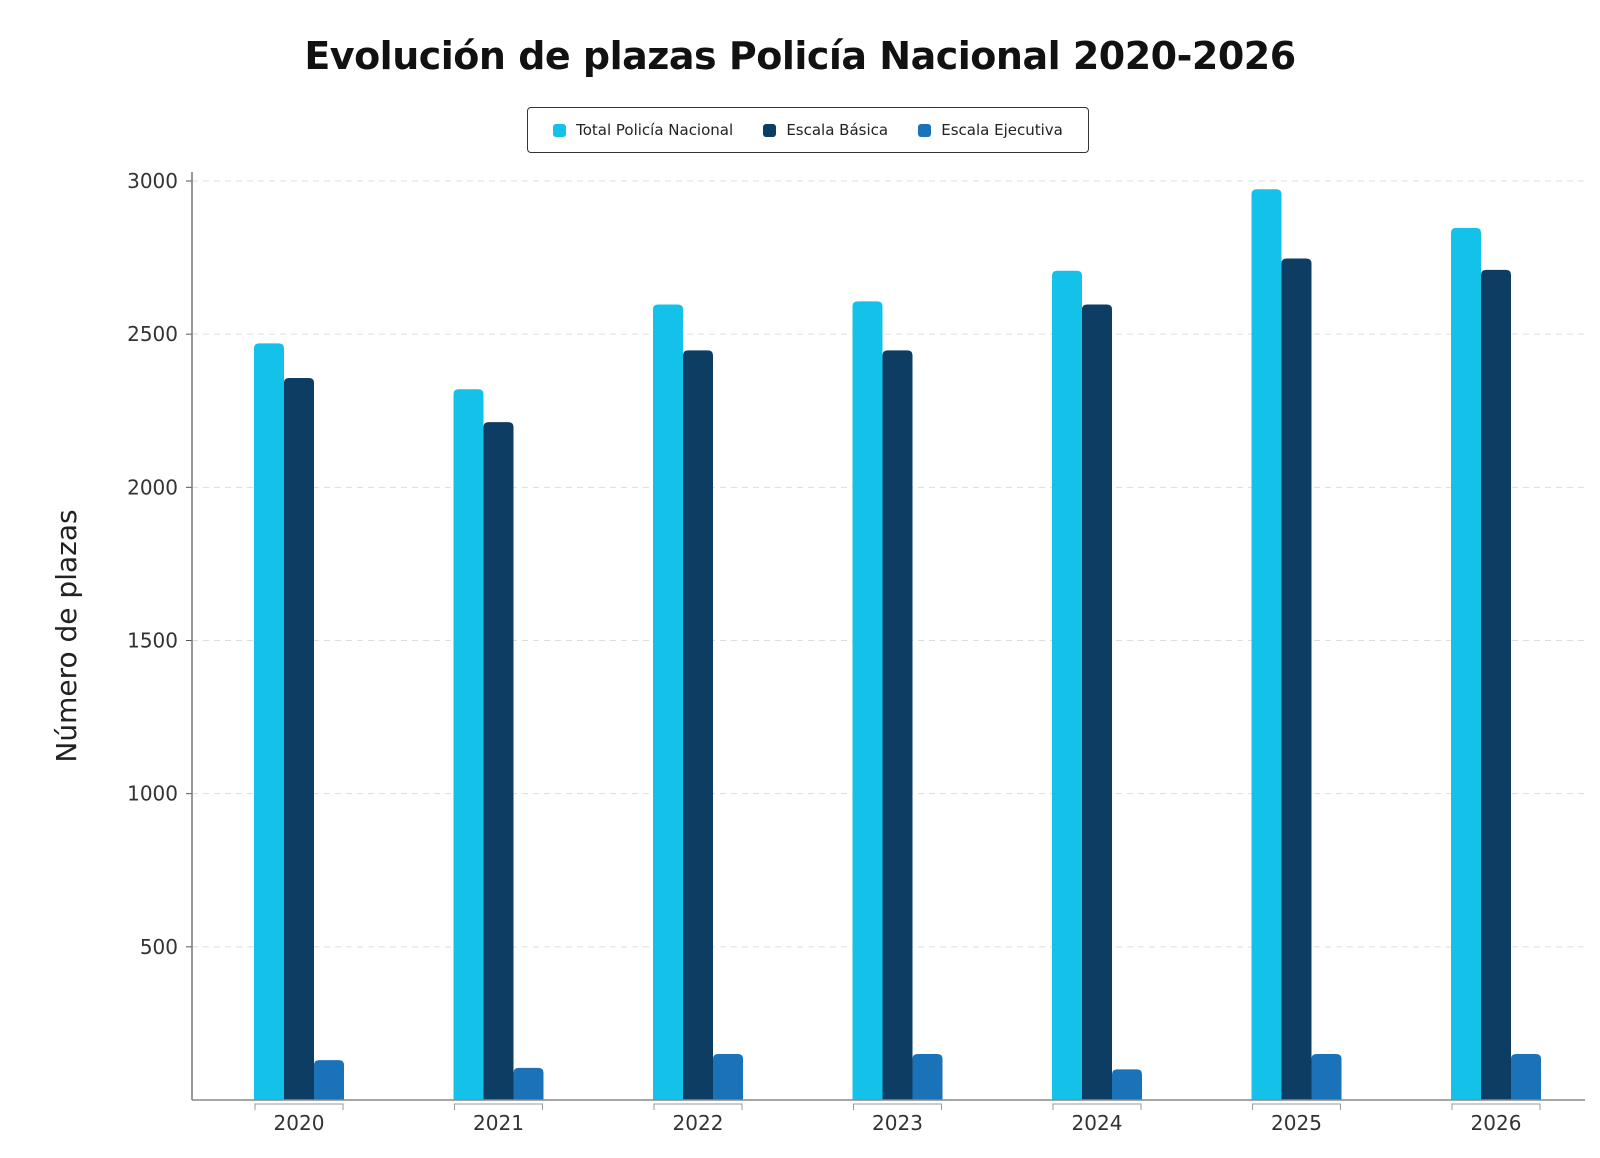 The width and height of the screenshot is (1600, 1158). I want to click on bar-escala-básica-2023, so click(897, 725).